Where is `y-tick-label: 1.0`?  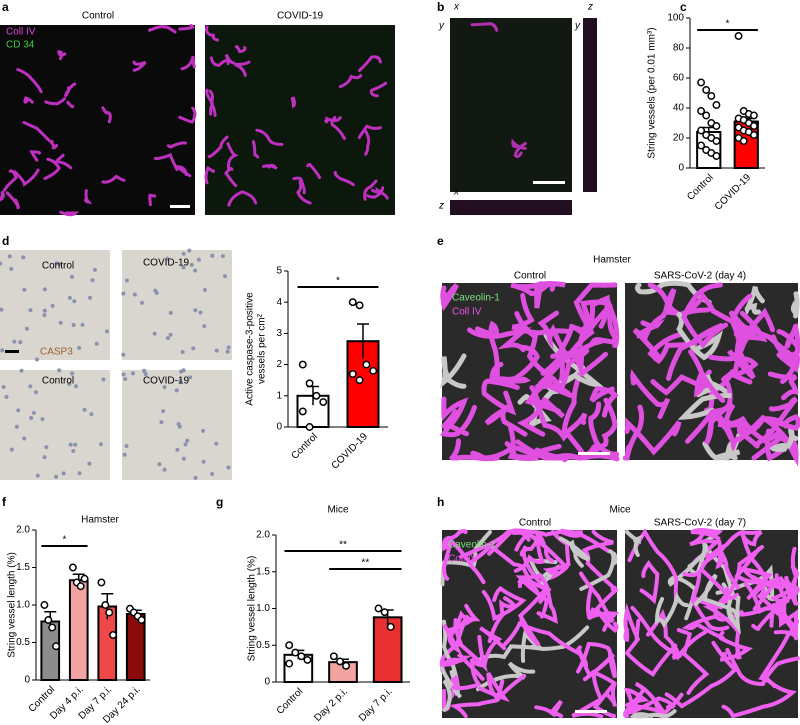
y-tick-label: 1.0 is located at coordinates (23, 605).